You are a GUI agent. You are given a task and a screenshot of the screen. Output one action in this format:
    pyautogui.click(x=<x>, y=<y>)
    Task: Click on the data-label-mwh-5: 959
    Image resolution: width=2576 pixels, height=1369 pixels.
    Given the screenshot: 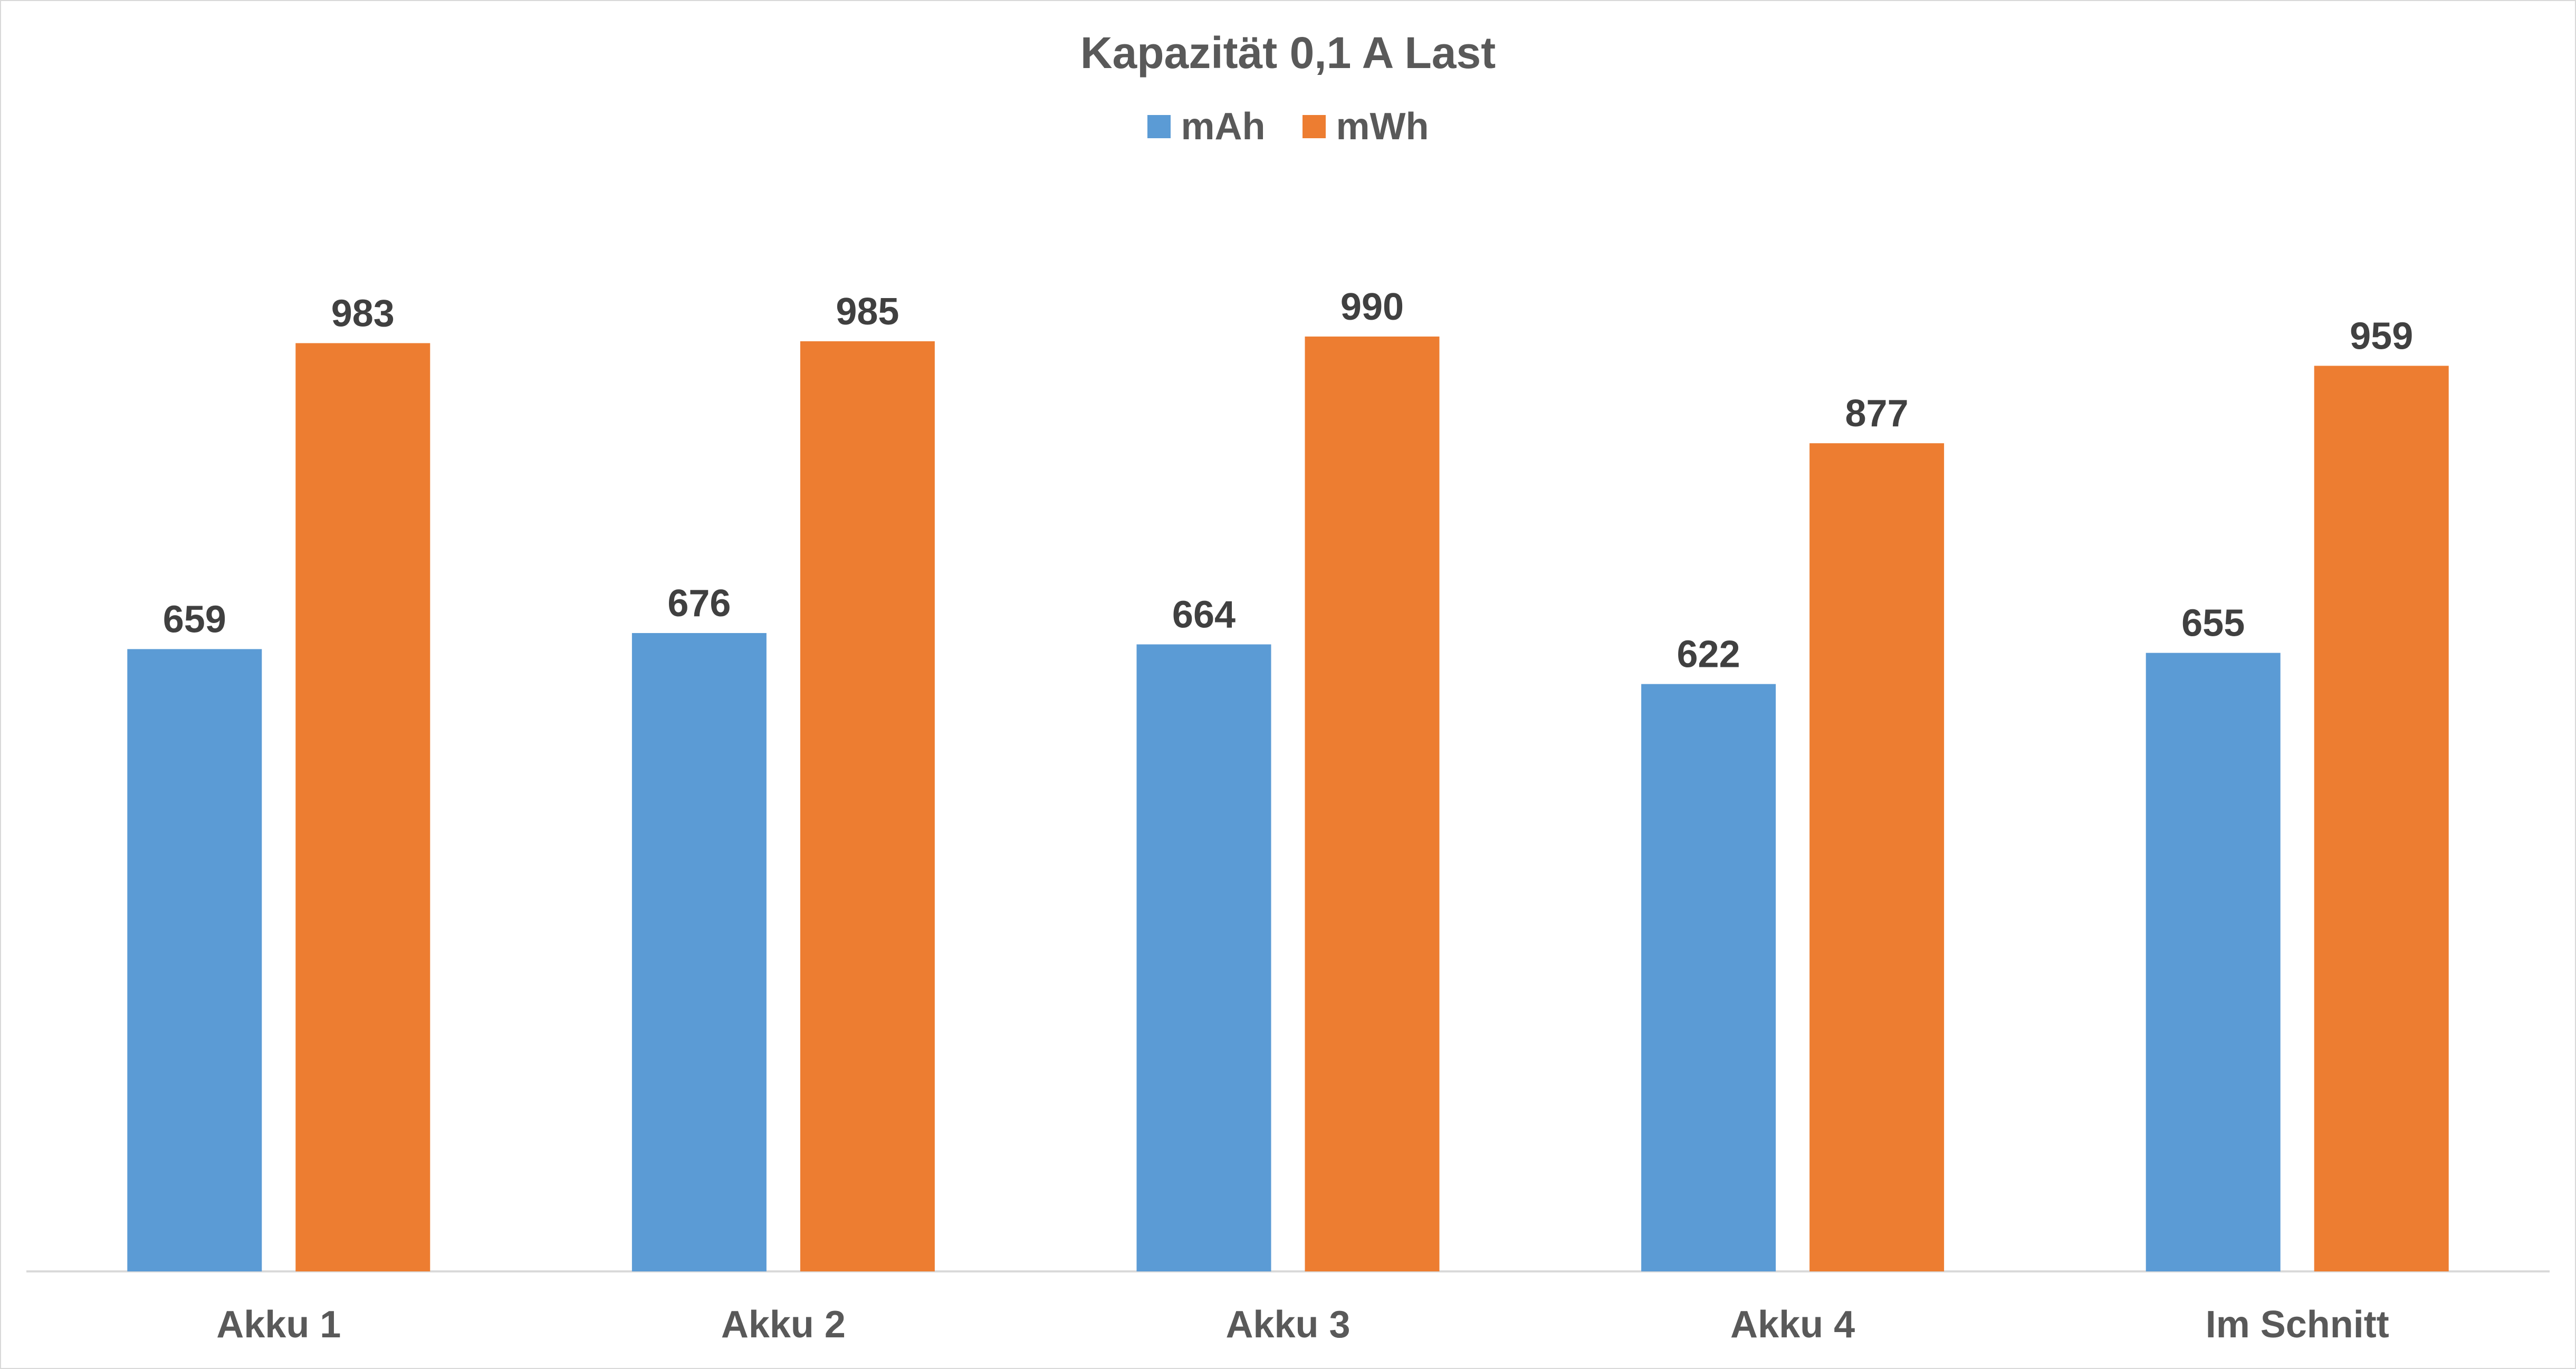 What is the action you would take?
    pyautogui.click(x=2381, y=336)
    